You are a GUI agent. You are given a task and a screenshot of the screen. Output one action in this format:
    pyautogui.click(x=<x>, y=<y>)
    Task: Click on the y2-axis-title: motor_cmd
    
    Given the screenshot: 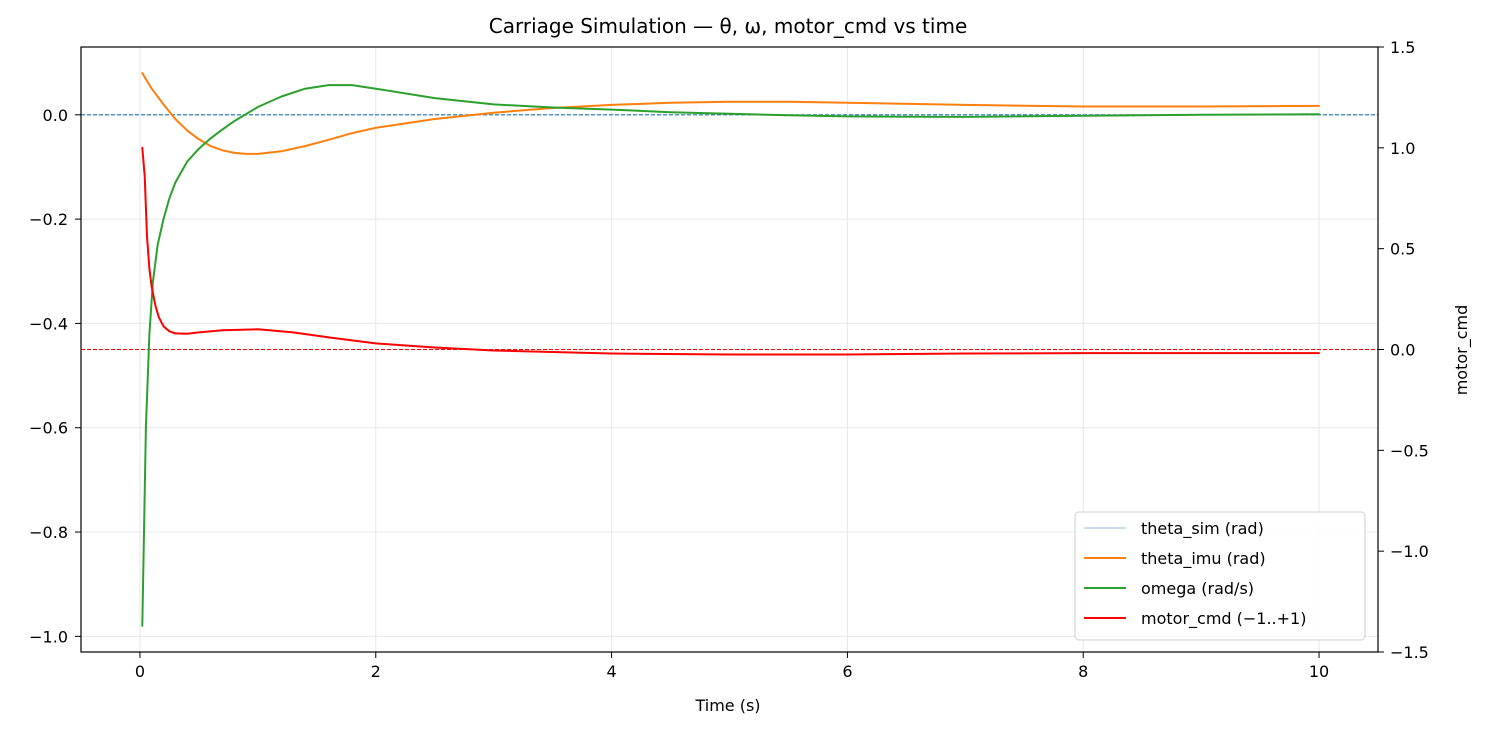 What is the action you would take?
    pyautogui.click(x=1462, y=350)
    